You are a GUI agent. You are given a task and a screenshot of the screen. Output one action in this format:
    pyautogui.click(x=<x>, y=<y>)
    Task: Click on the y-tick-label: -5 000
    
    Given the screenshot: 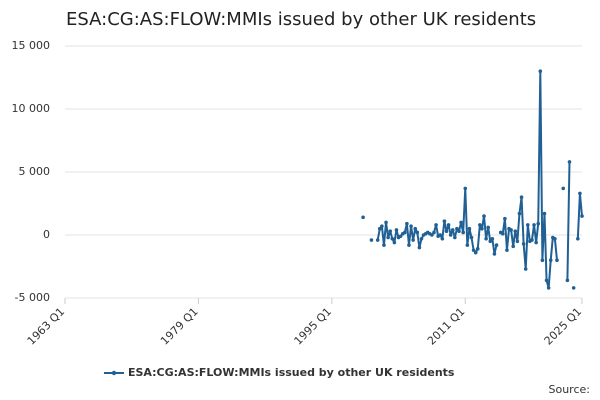 What is the action you would take?
    pyautogui.click(x=32, y=297)
    